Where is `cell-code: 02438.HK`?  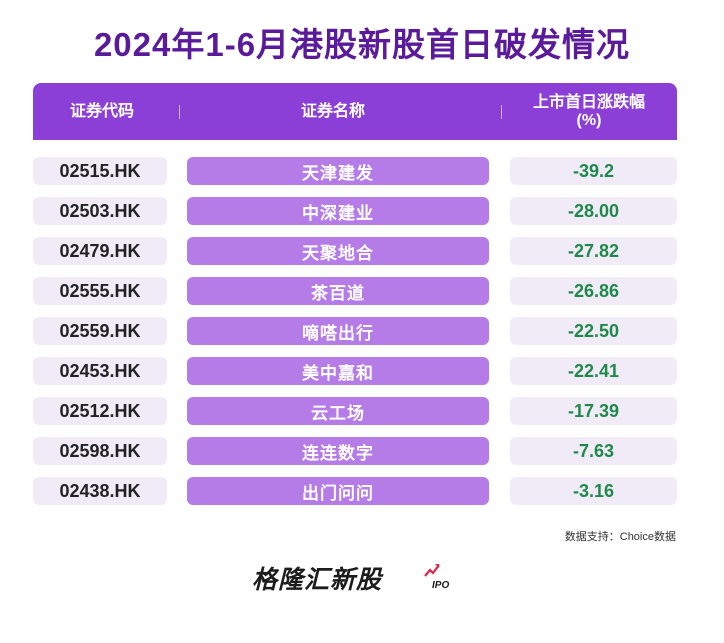
cell-code: 02438.HK is located at coordinates (100, 491).